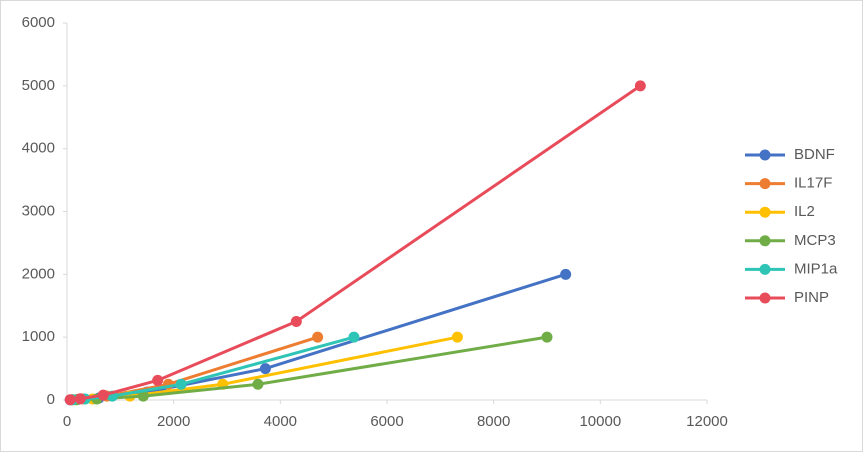  I want to click on y-tick-label: 4000, so click(38, 148).